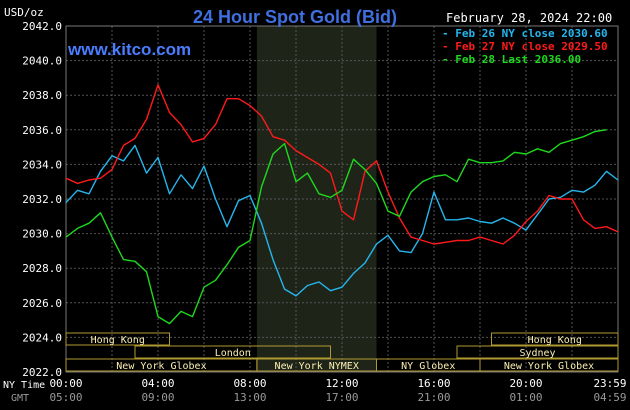 This screenshot has width=630, height=410. What do you see at coordinates (295, 17) in the screenshot?
I see `chart-title: 24 Hour Spot Gold (Bid)` at bounding box center [295, 17].